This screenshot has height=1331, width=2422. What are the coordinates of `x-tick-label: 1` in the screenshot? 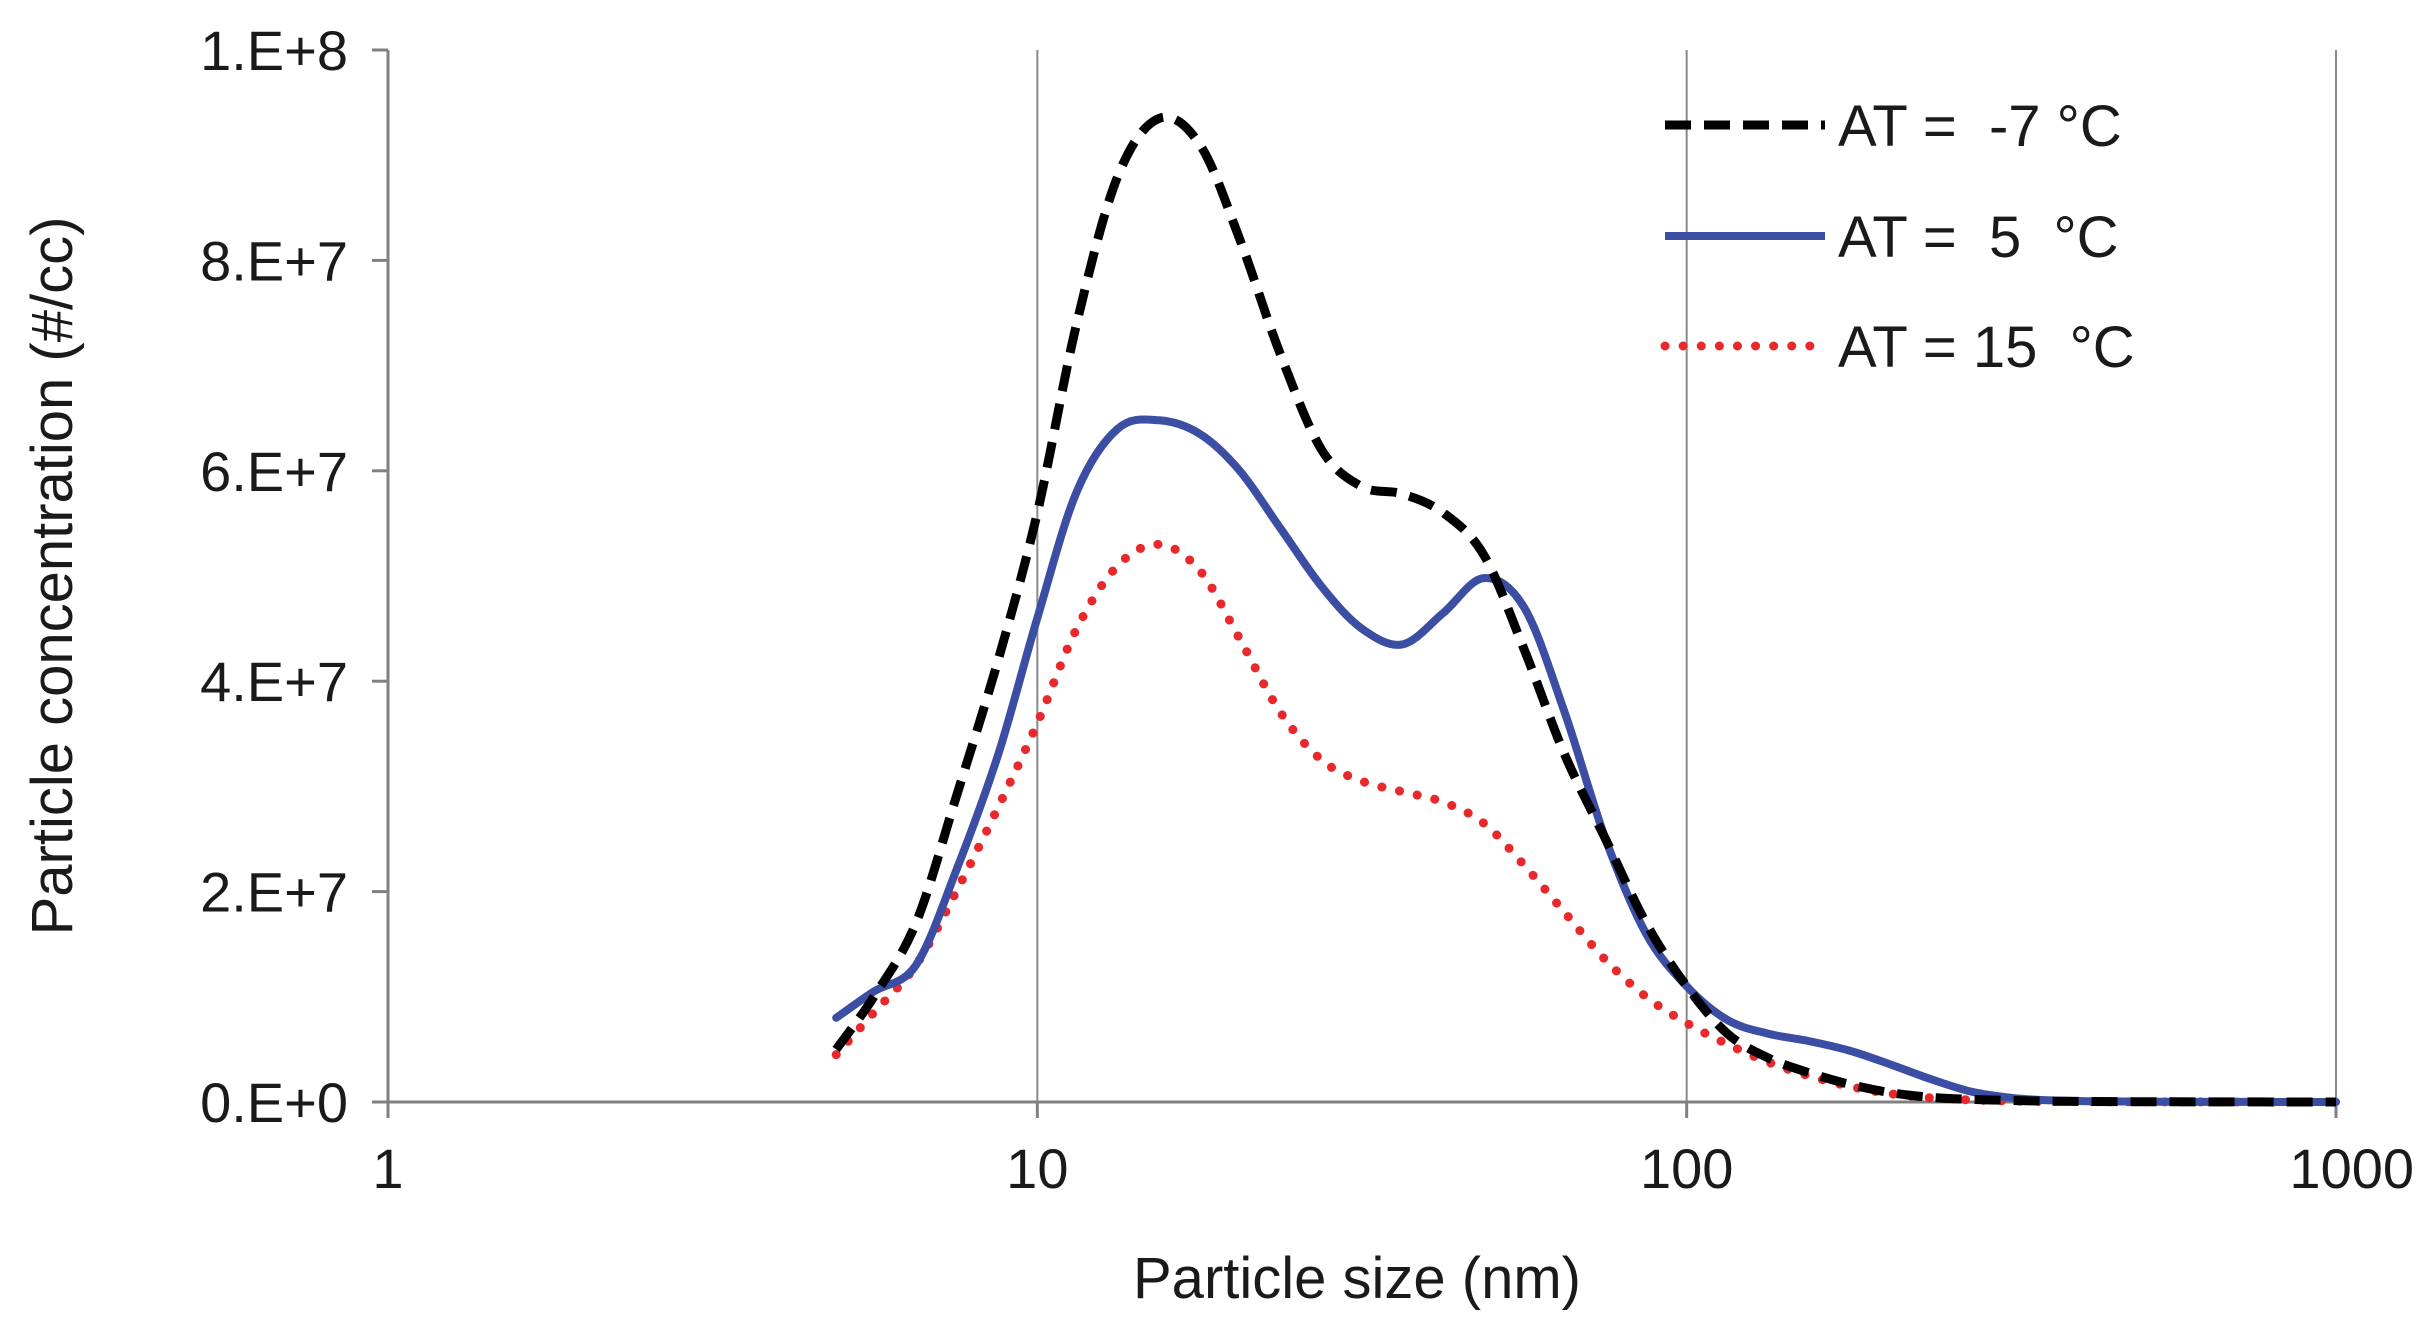 It's located at (387, 1168).